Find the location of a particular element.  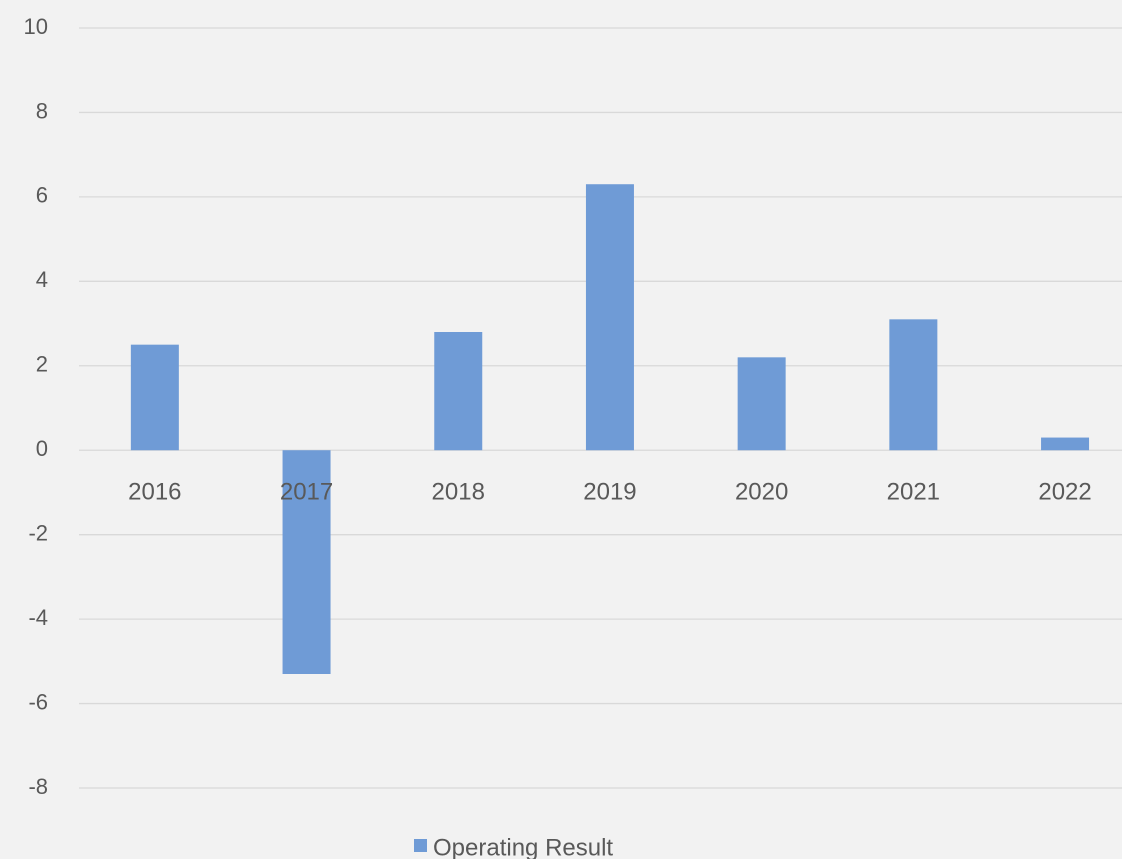

legend-label: Operating Result is located at coordinates (523, 846).